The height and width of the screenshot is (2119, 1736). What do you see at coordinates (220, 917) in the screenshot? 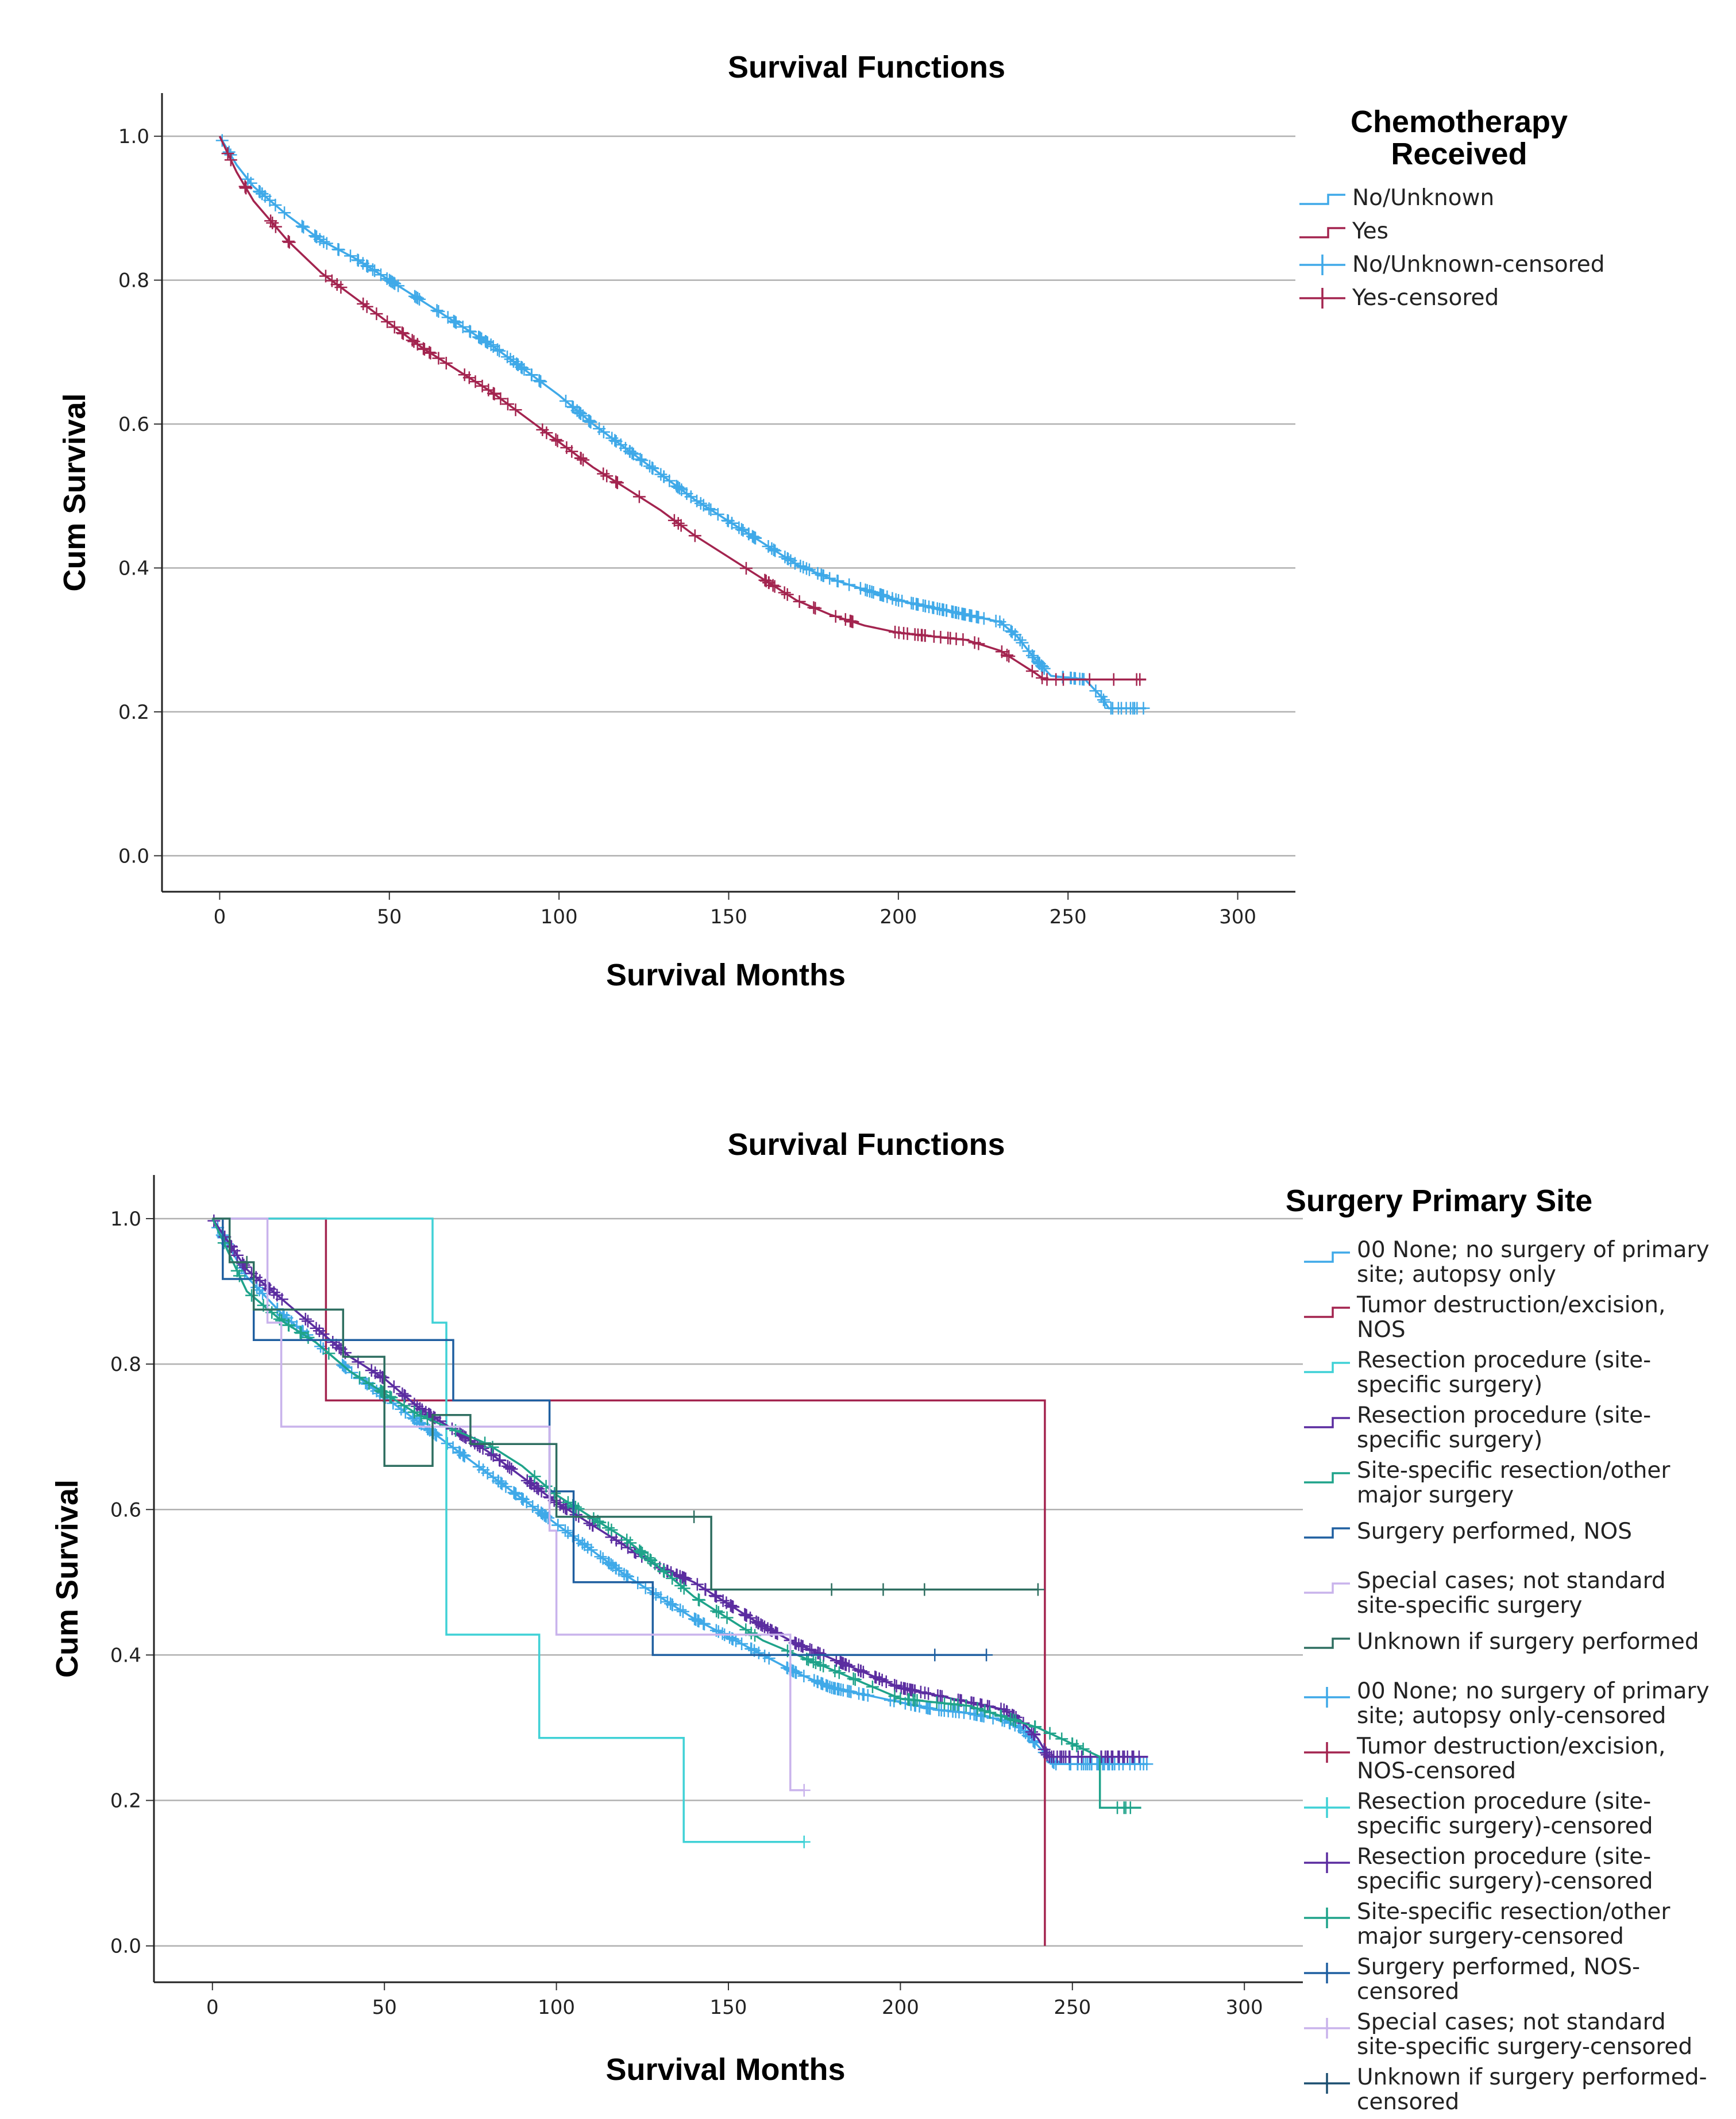
I see `x-tick-label: 0` at bounding box center [220, 917].